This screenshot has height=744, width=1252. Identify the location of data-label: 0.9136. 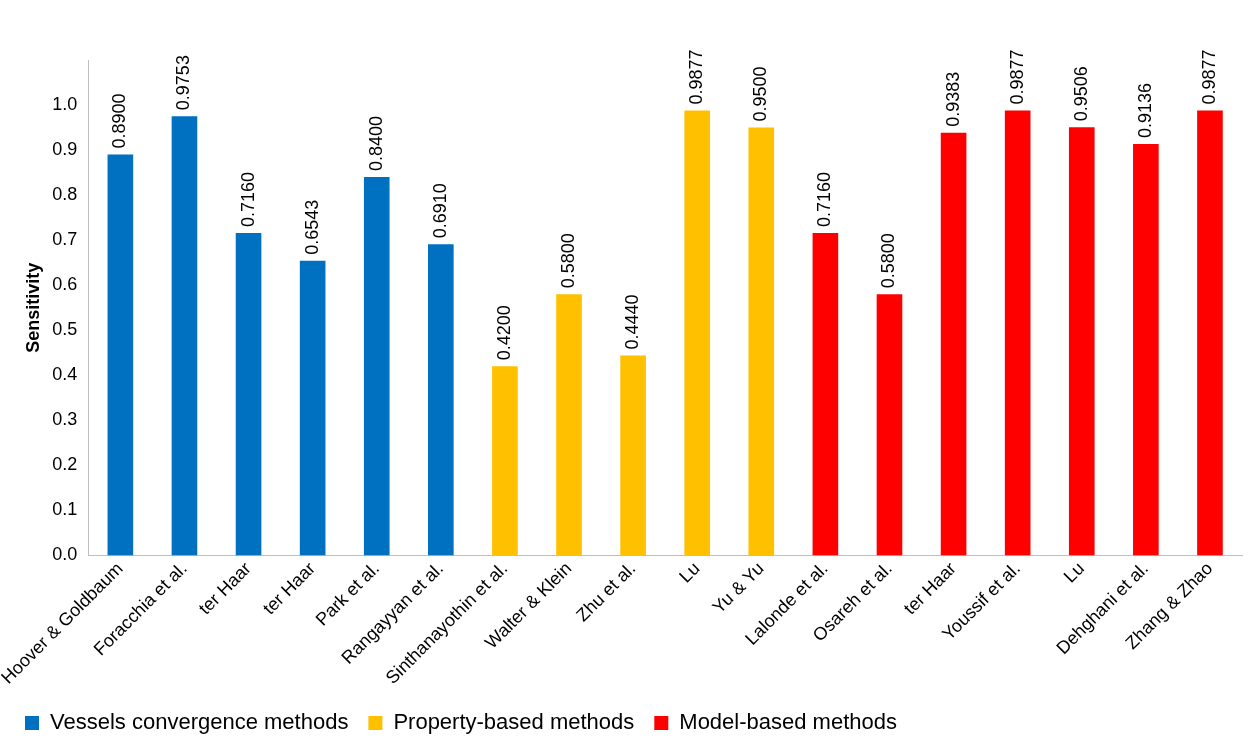
(1144, 110).